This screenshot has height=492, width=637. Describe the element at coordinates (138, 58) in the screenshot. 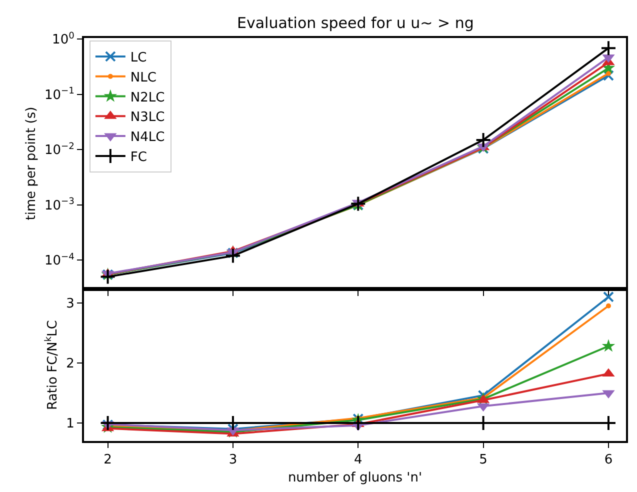

I see `legend-label: LC` at that location.